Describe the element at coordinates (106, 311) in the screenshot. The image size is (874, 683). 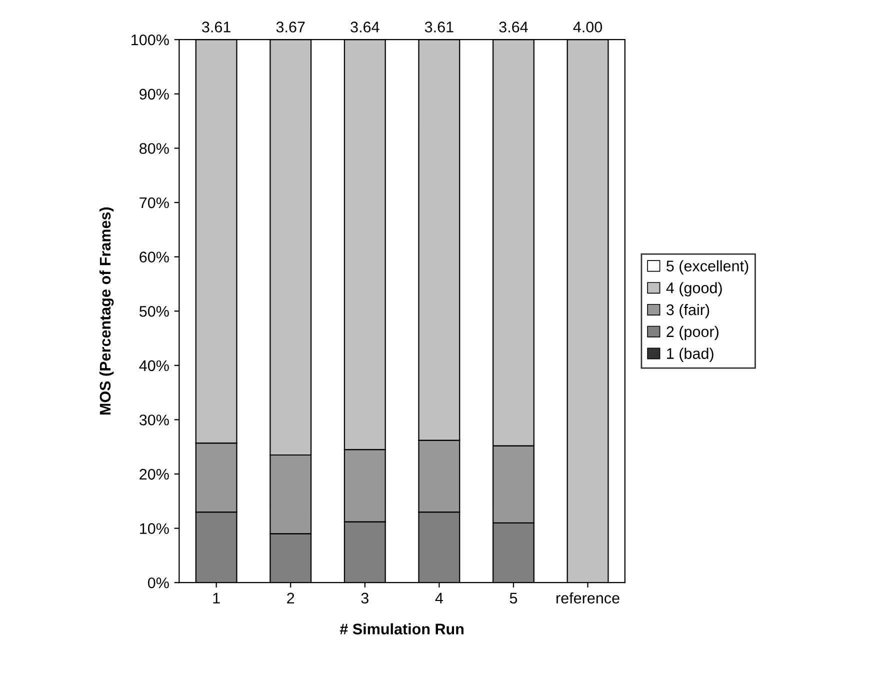
I see `y-axis-title: MOS (Percentage of Frames)` at that location.